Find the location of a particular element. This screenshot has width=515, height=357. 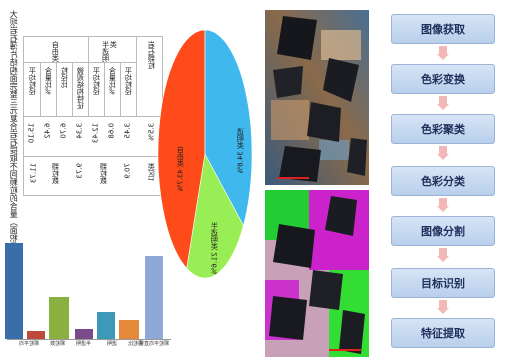

classified-photo is located at coordinates (317, 273).